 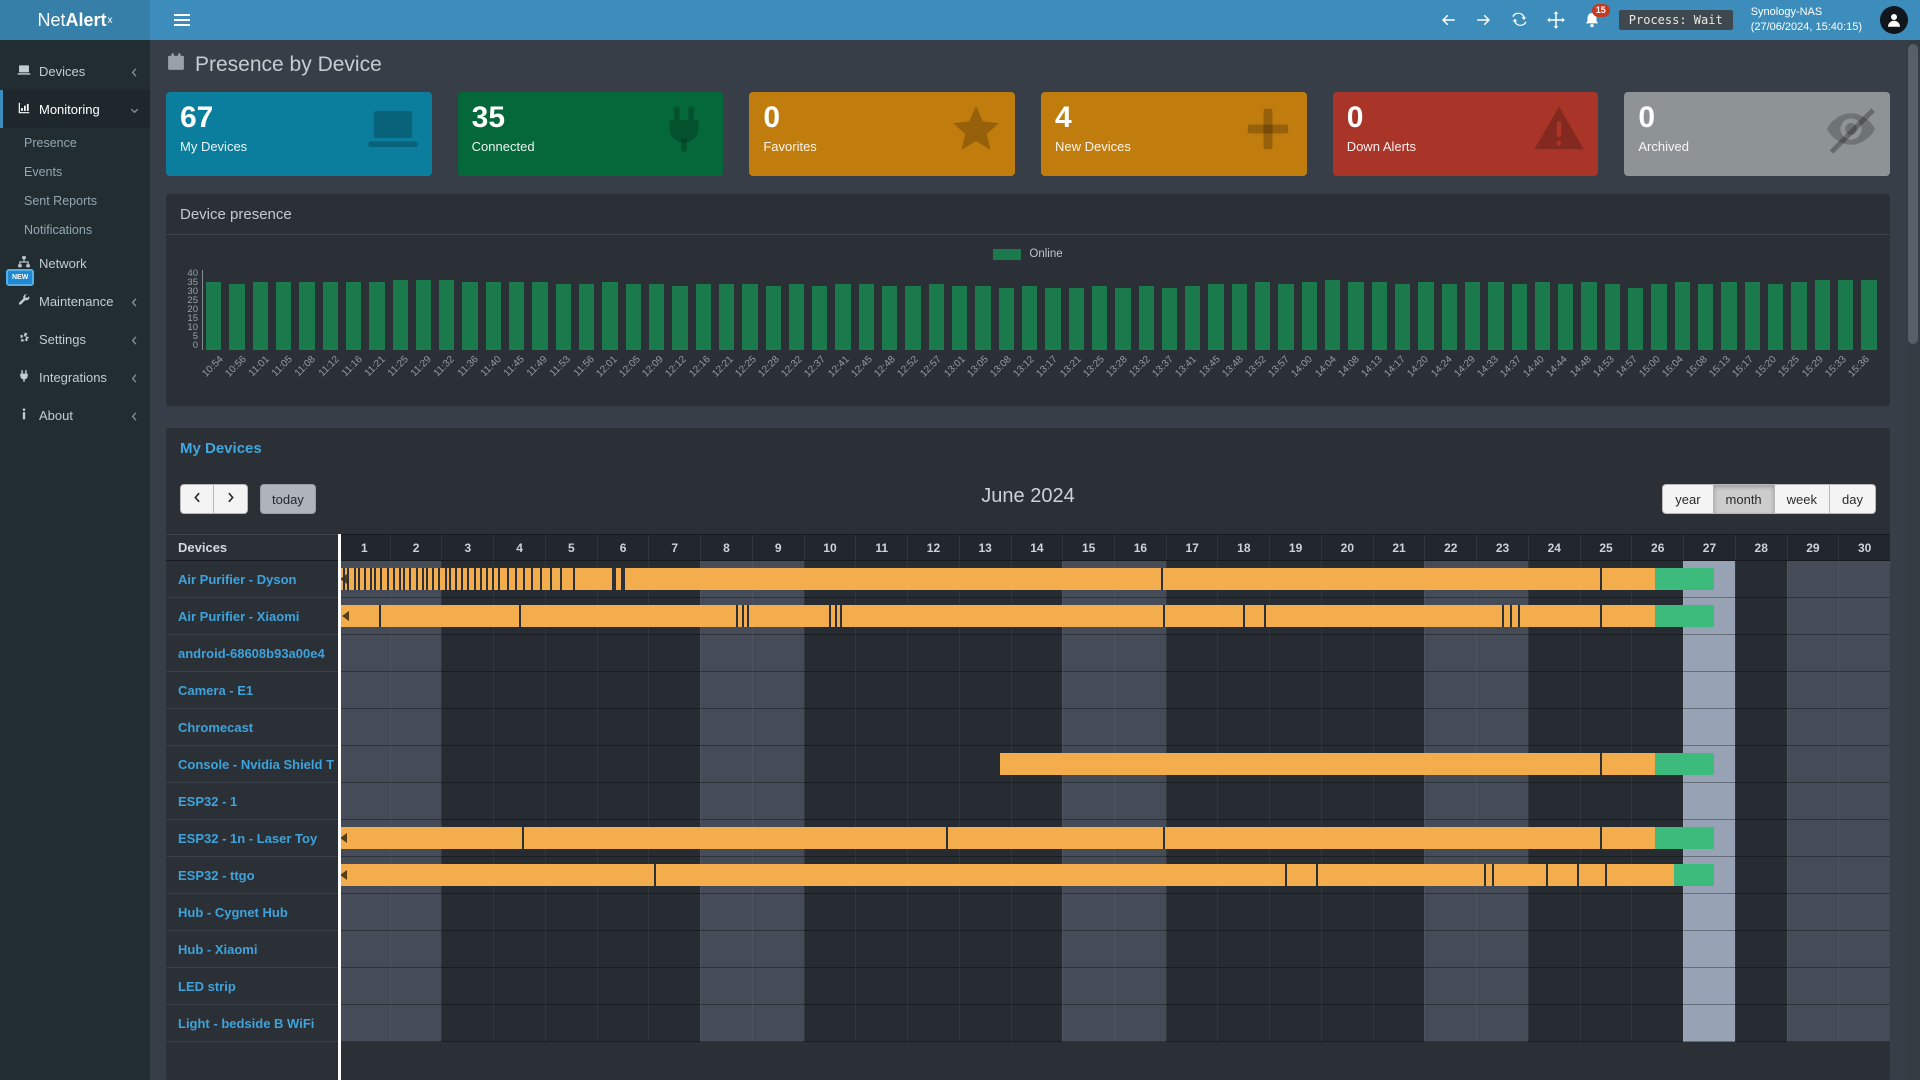 What do you see at coordinates (252, 547) in the screenshot?
I see `devices-column-header: Devices` at bounding box center [252, 547].